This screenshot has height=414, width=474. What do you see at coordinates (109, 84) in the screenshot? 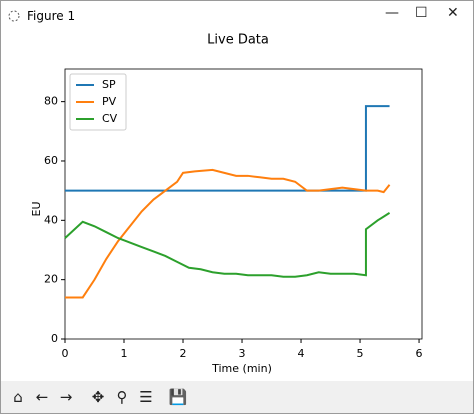
I see `legend-label: SP` at bounding box center [109, 84].